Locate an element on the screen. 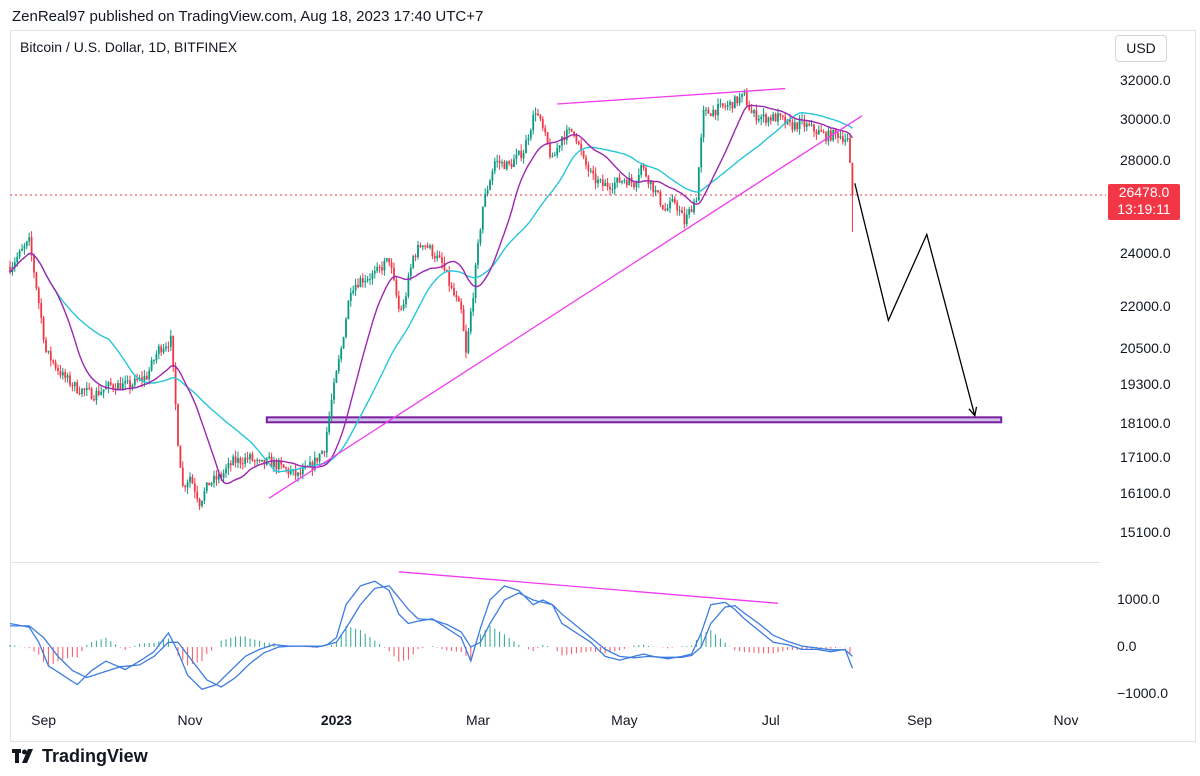 Image resolution: width=1200 pixels, height=776 pixels. last-price-value: 26478.0 is located at coordinates (1144, 192).